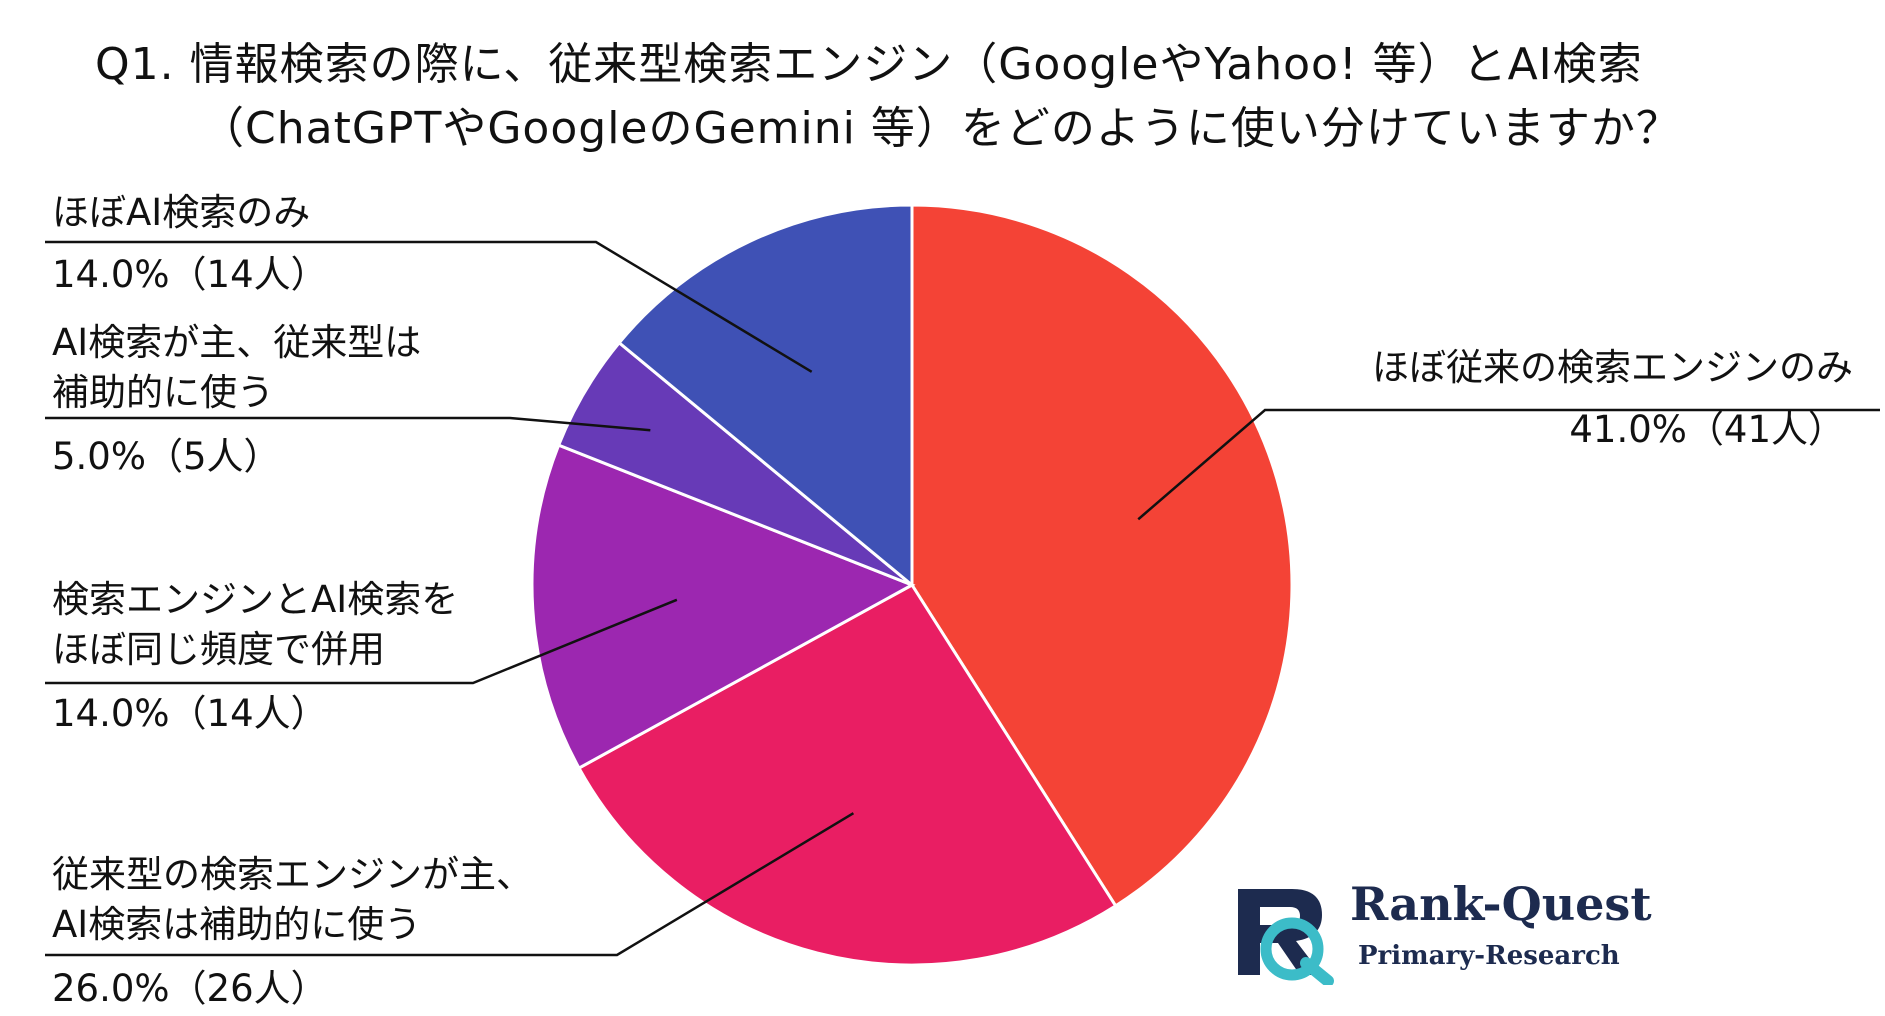  Describe the element at coordinates (190, 988) in the screenshot. I see `slice-value-1: 26.0%（26人）` at that location.